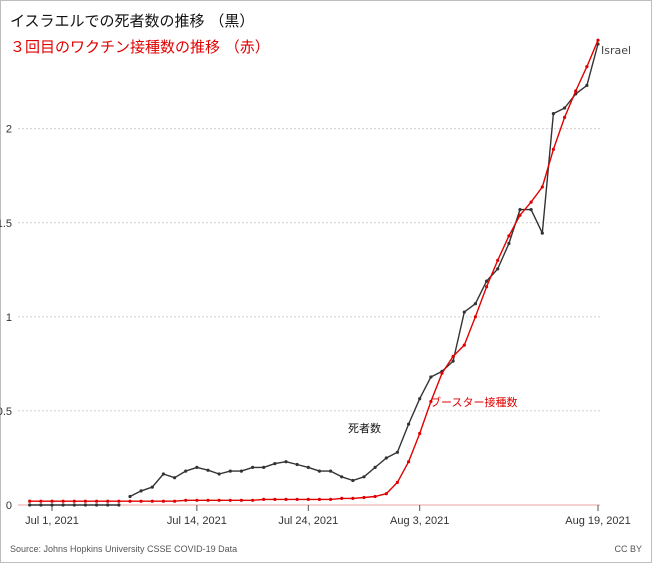 This screenshot has width=652, height=563. What do you see at coordinates (197, 521) in the screenshot?
I see `x-tick-label: Jul 14, 2021` at bounding box center [197, 521].